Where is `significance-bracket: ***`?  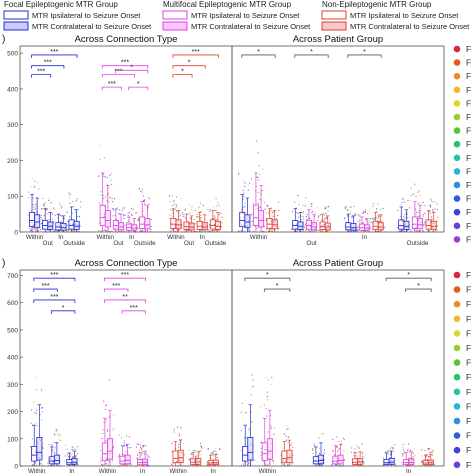 significance-bracket: *** is located at coordinates (118, 73).